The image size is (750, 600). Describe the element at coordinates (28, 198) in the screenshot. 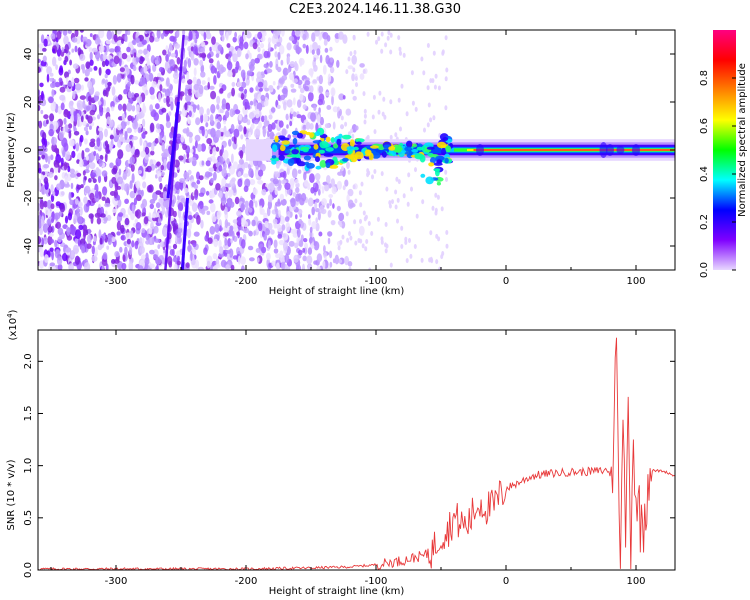

I see `y-tick-label: -20` at that location.